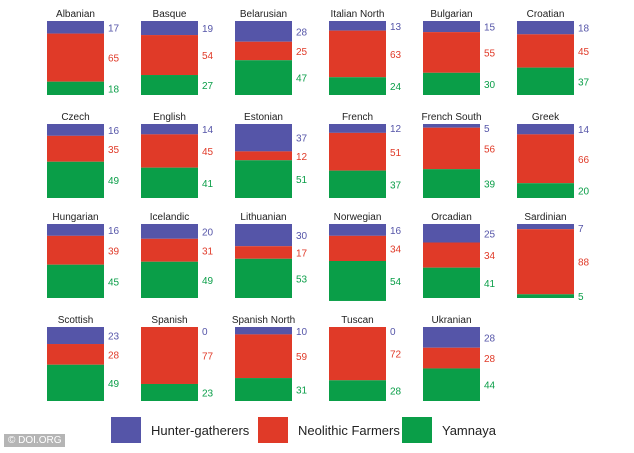 The image size is (634, 453). Describe the element at coordinates (169, 117) in the screenshot. I see `population-label-english: English` at that location.